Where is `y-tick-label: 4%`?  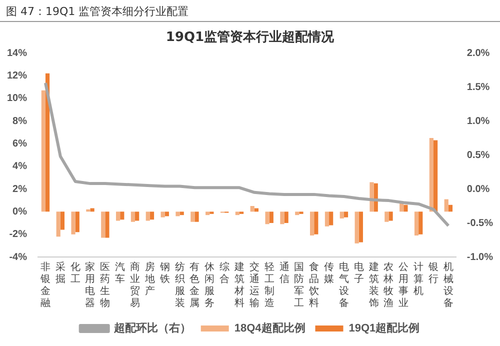
y-tick-label: 4% is located at coordinates (20, 166).